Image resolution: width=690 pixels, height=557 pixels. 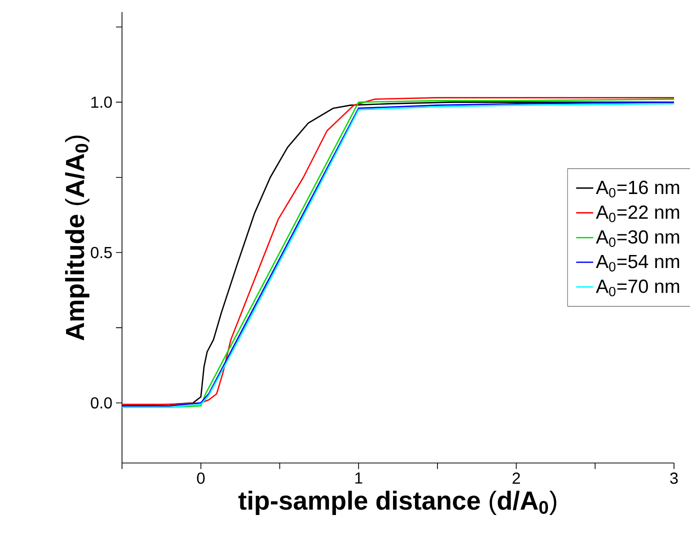 What do you see at coordinates (638, 288) in the screenshot?
I see `legend-label: A$_{0}$=70 nm` at bounding box center [638, 288].